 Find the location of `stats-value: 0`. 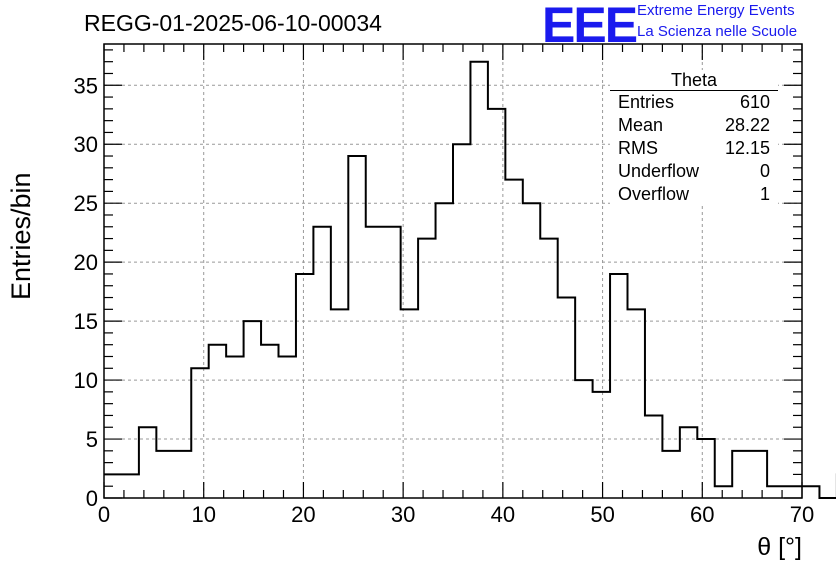

stats-value: 0 is located at coordinates (764, 171).